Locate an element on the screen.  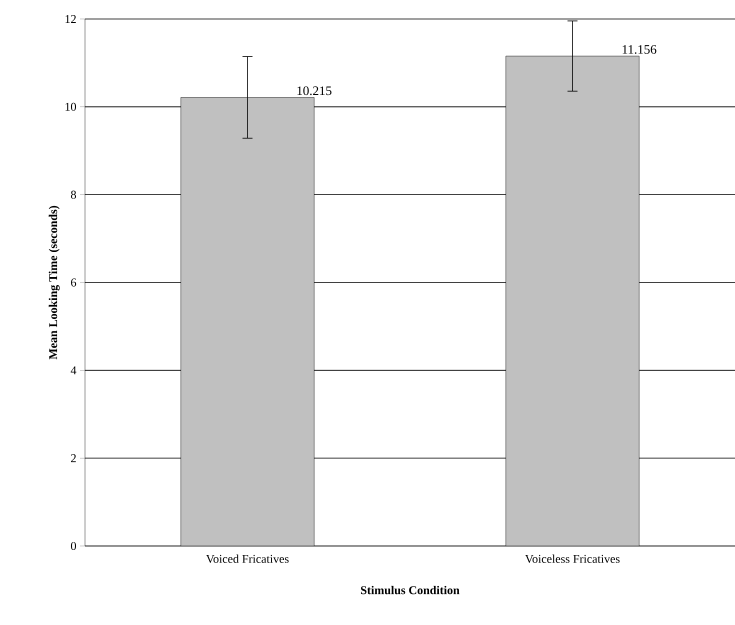
y-axis-title: Mean Looking Time (seconds) is located at coordinates (54, 283).